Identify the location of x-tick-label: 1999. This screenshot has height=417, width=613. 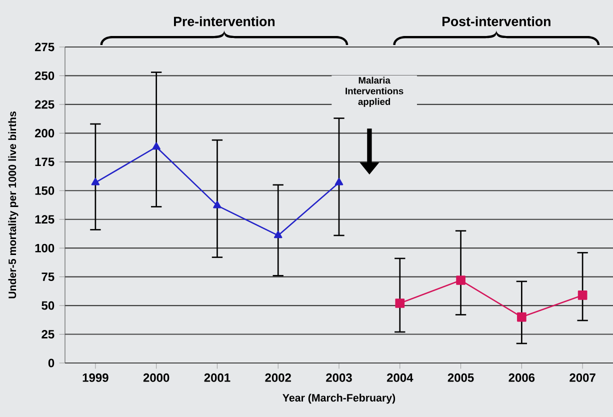
(95, 377).